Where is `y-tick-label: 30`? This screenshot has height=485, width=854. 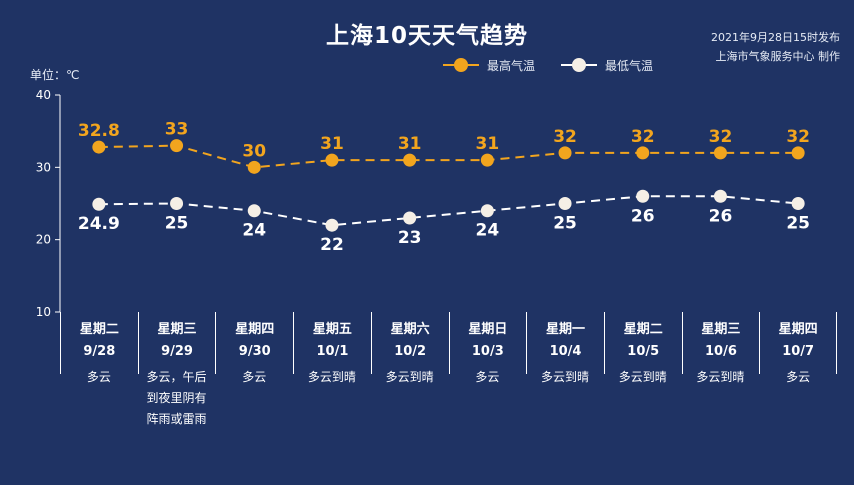 y-tick-label: 30 is located at coordinates (43, 167).